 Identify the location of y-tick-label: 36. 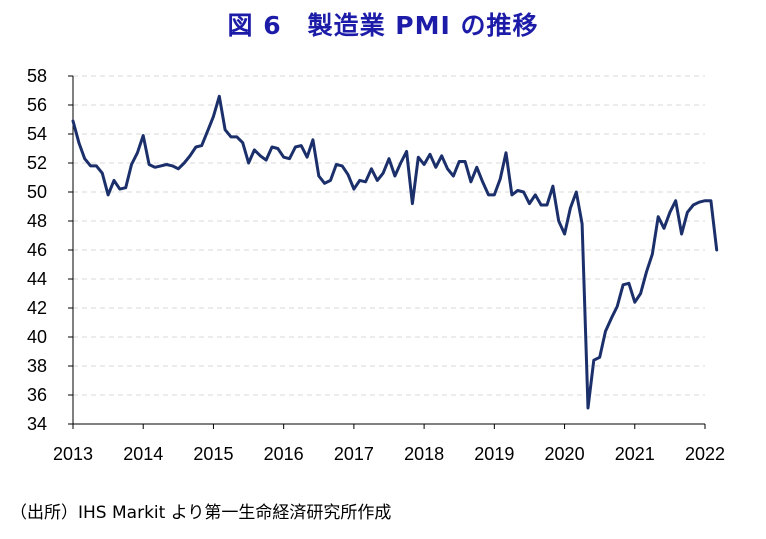
(37, 395).